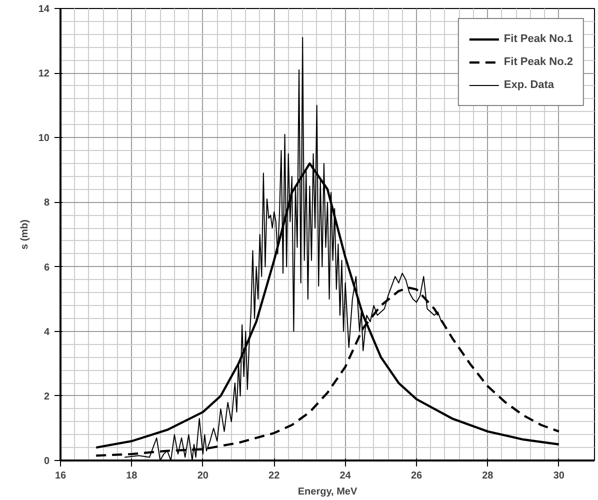 The image size is (598, 500). I want to click on legend-label: Exp. Data, so click(529, 85).